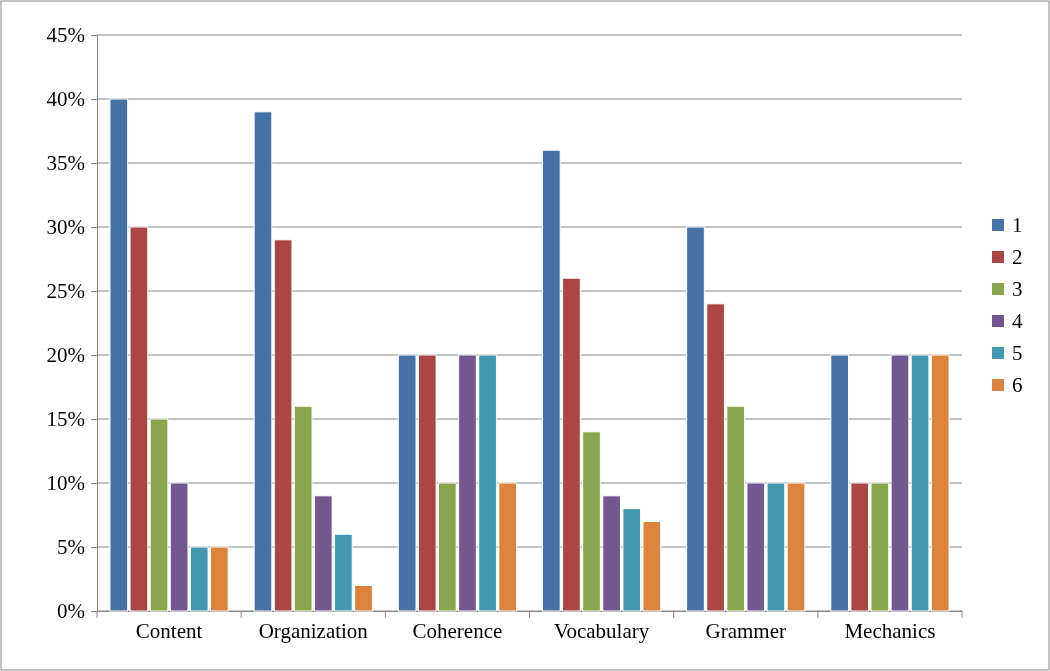  I want to click on x-tick-label: Mechanics, so click(890, 630).